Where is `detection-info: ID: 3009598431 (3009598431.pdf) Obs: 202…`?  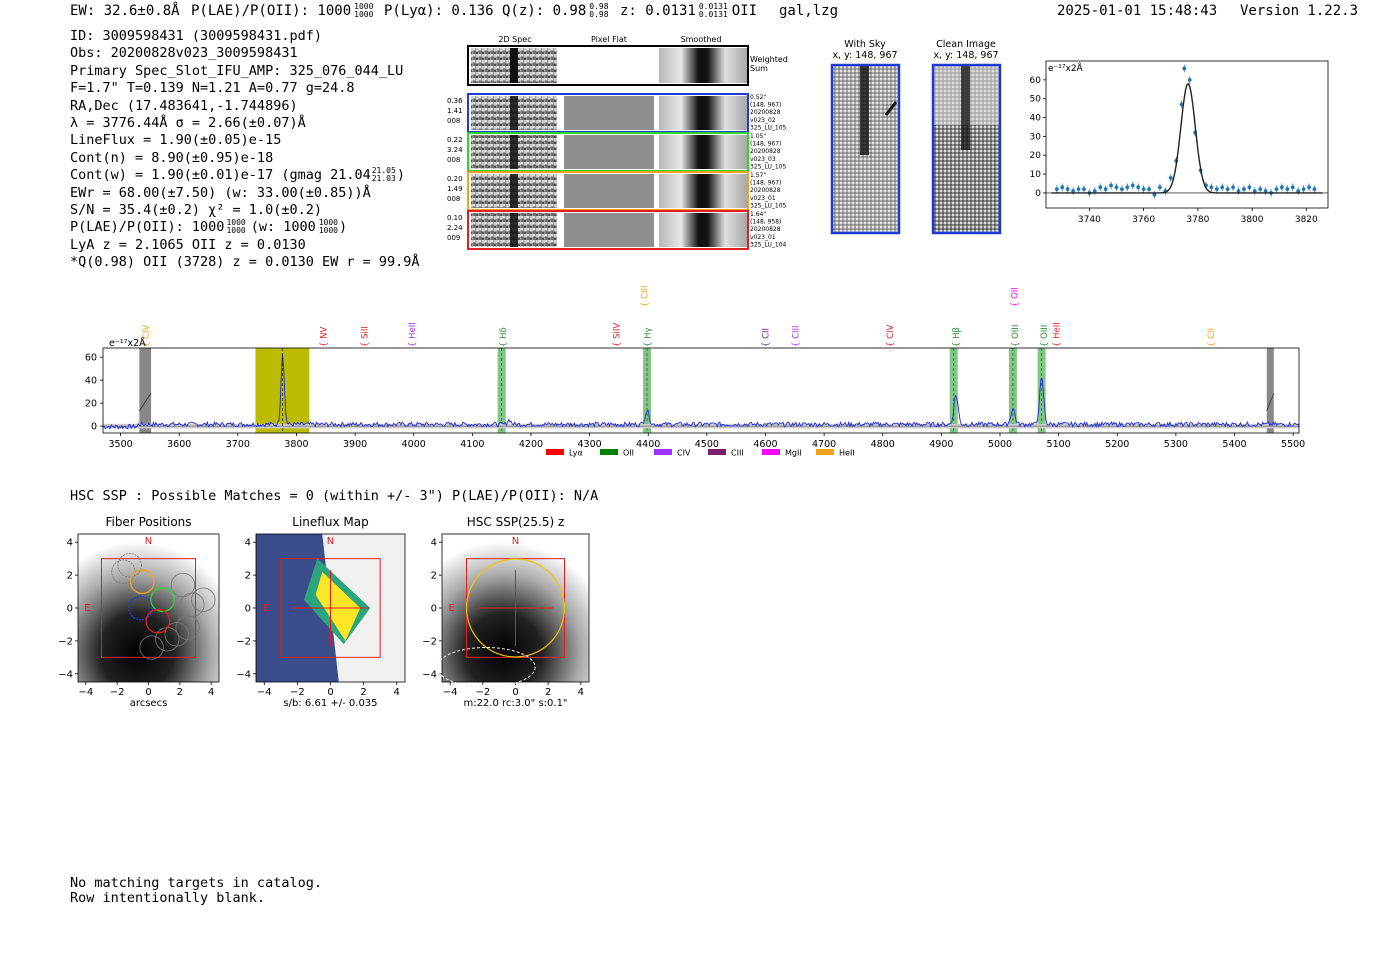 detection-info: ID: 3009598431 (3009598431.pdf) Obs: 202… is located at coordinates (245, 149).